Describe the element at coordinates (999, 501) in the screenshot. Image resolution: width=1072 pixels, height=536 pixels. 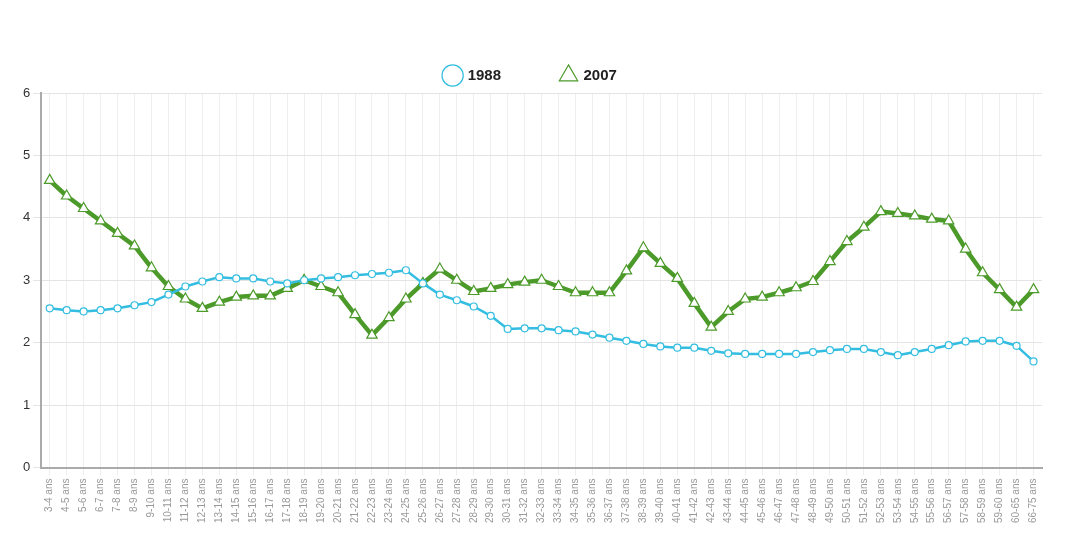
I see `x-tick-label: 59-60 ans` at that location.